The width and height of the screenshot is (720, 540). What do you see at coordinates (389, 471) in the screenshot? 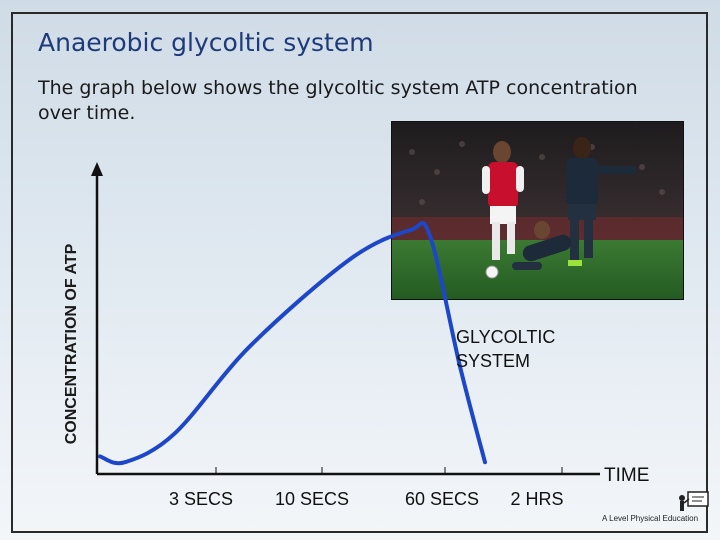
I see `x-axis-ticks` at bounding box center [389, 471].